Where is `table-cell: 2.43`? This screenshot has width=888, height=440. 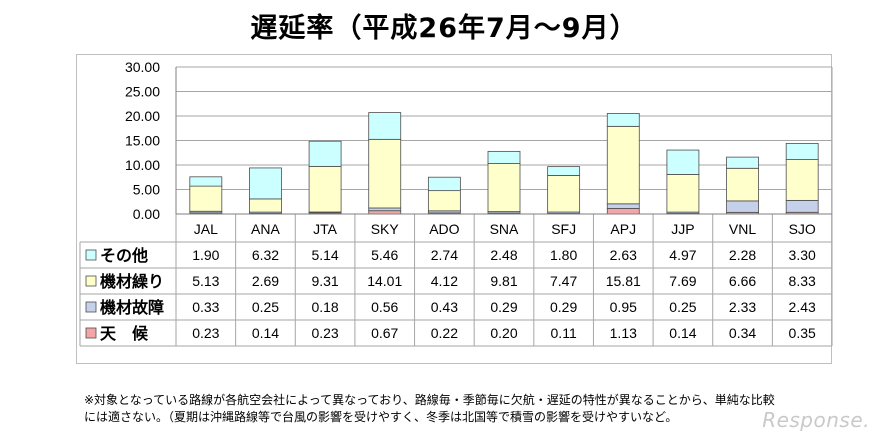
table-cell: 2.43 is located at coordinates (802, 307).